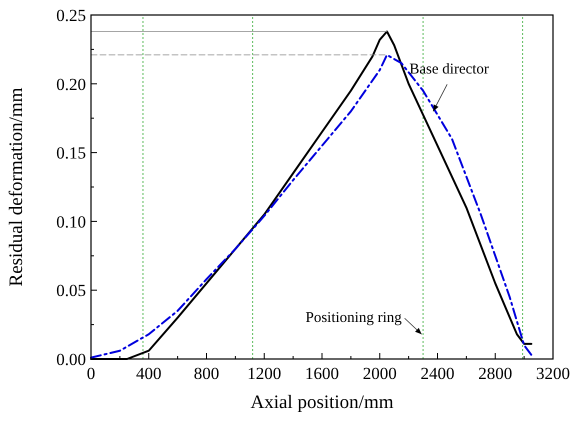 This screenshot has width=578, height=428. What do you see at coordinates (149, 373) in the screenshot?
I see `x-tick-label: 400` at bounding box center [149, 373].